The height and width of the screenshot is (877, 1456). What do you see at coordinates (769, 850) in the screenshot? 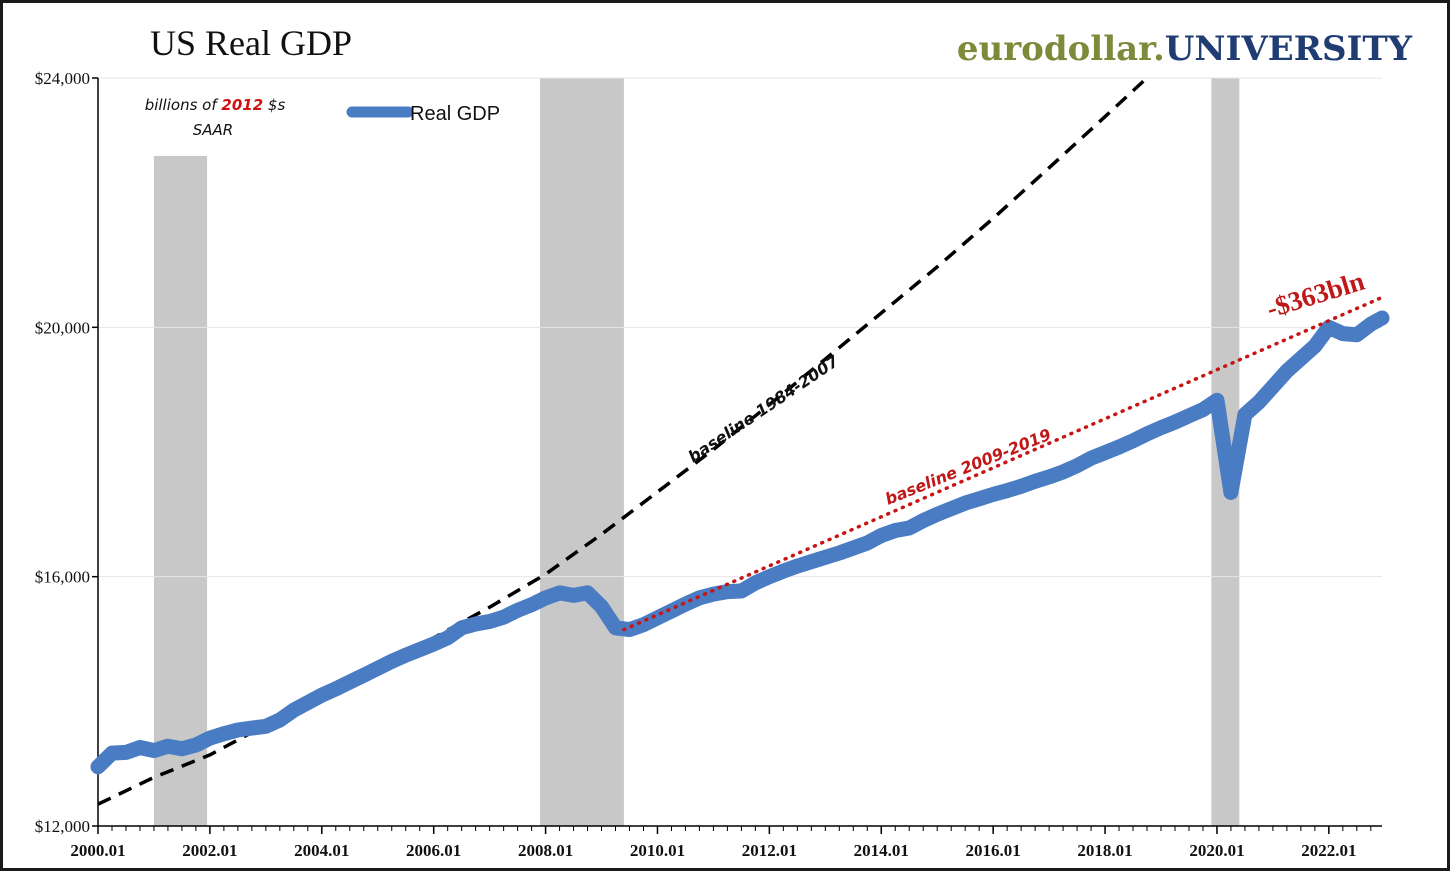
I see `x-tick-label: 2012.01` at bounding box center [769, 850].